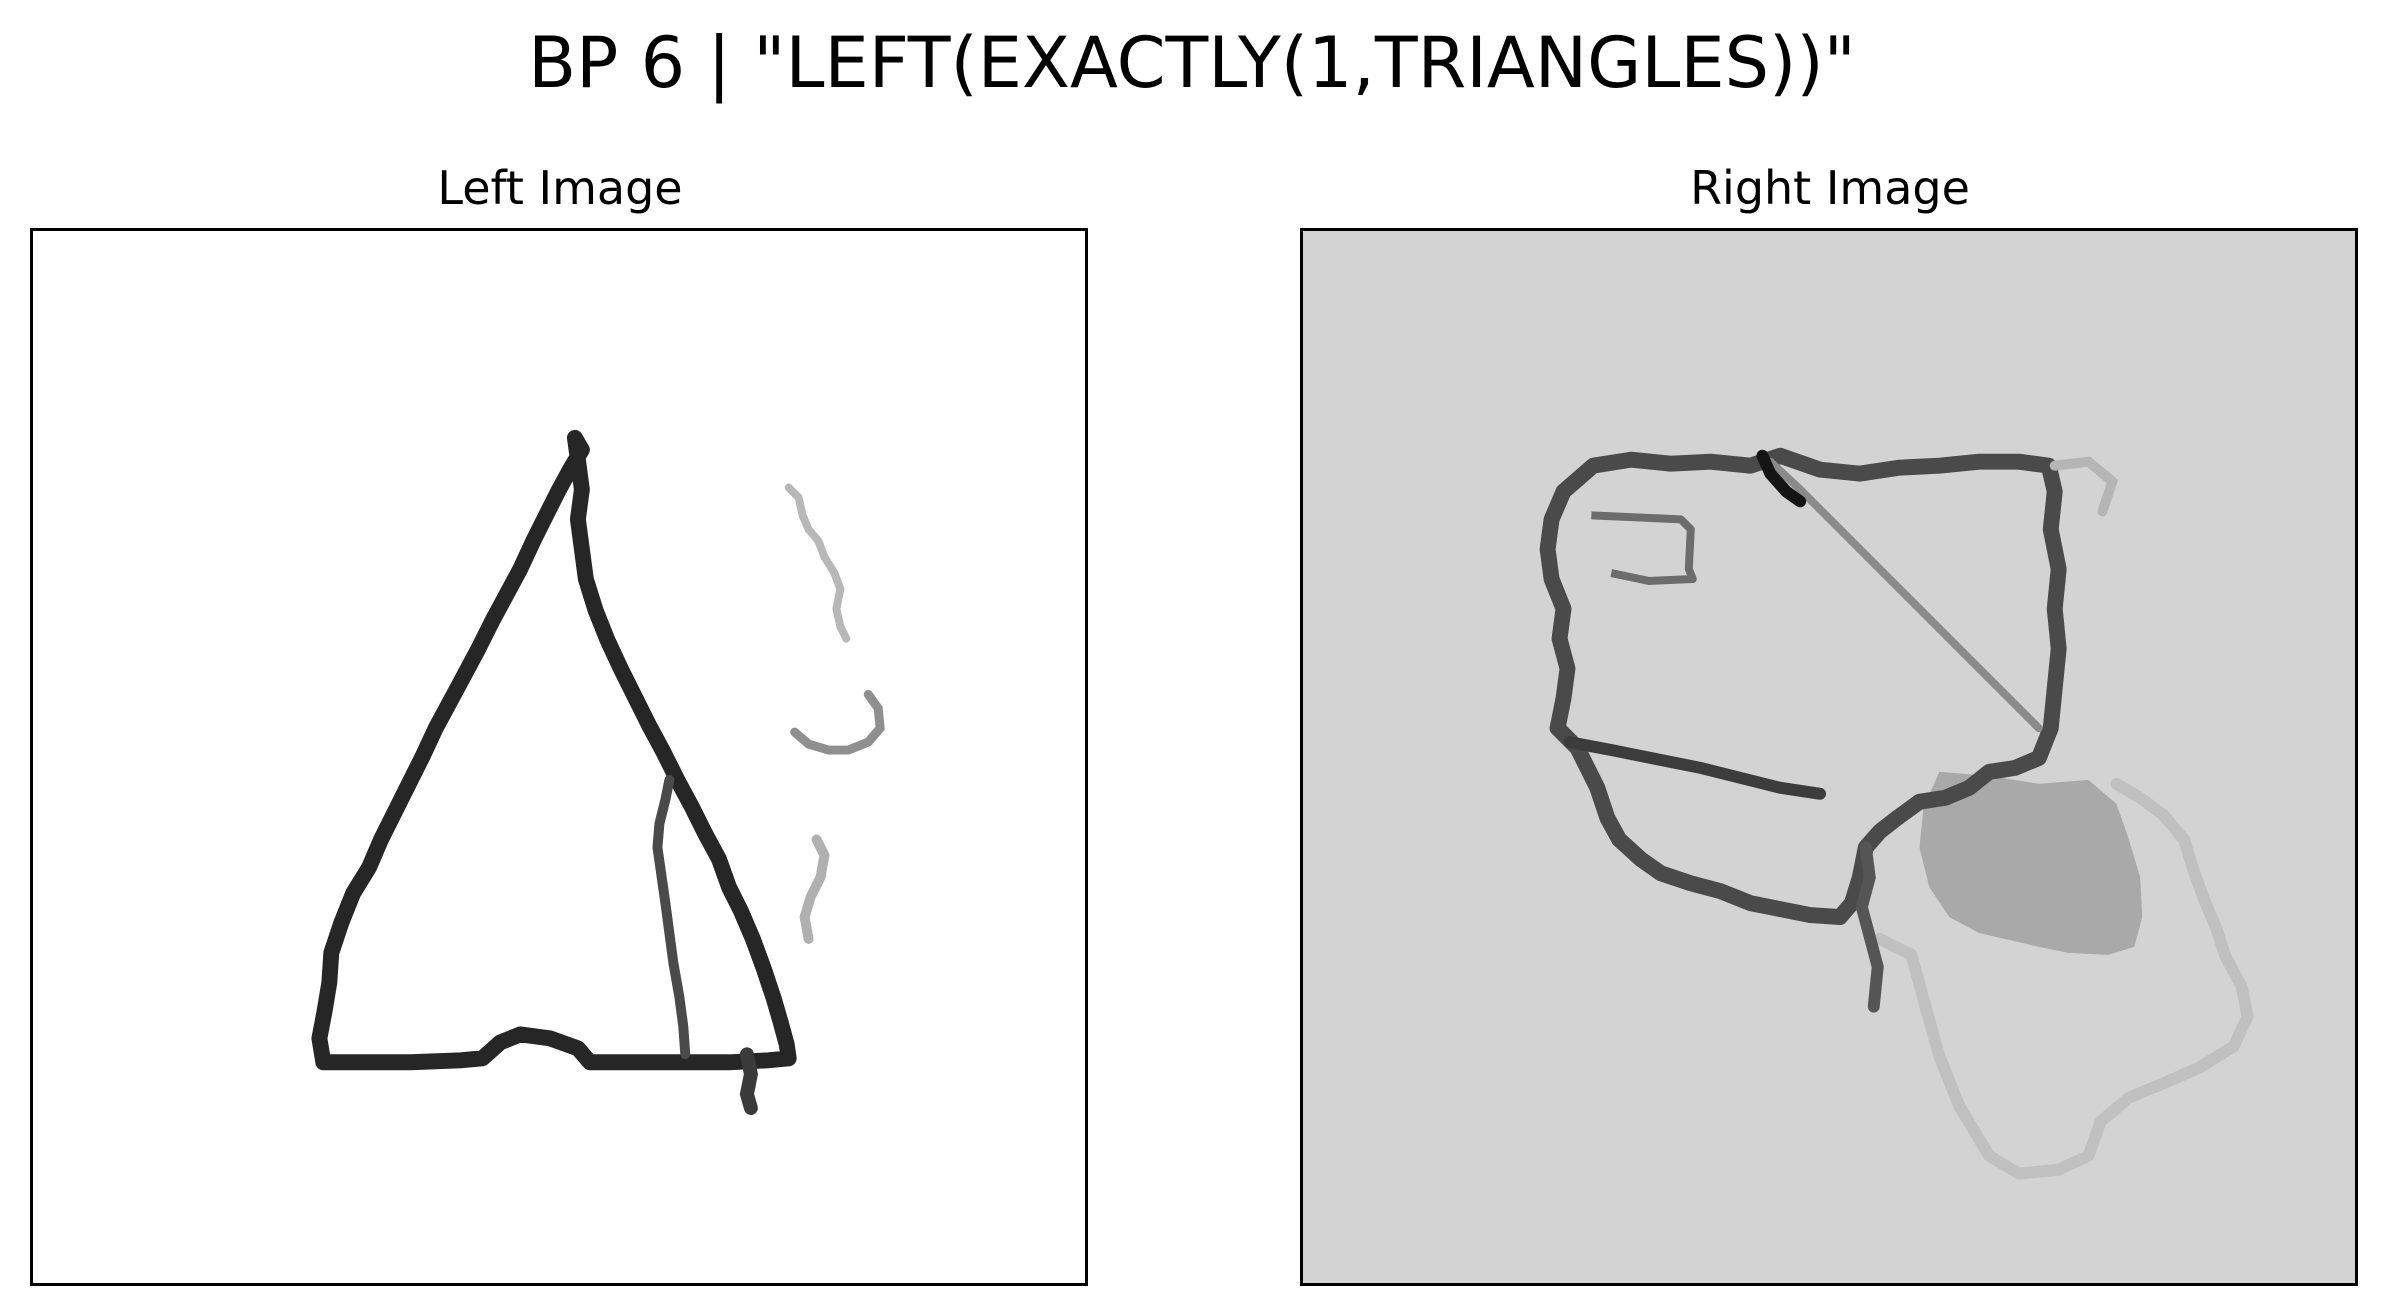  I want to click on triangle-outline, so click(554, 750).